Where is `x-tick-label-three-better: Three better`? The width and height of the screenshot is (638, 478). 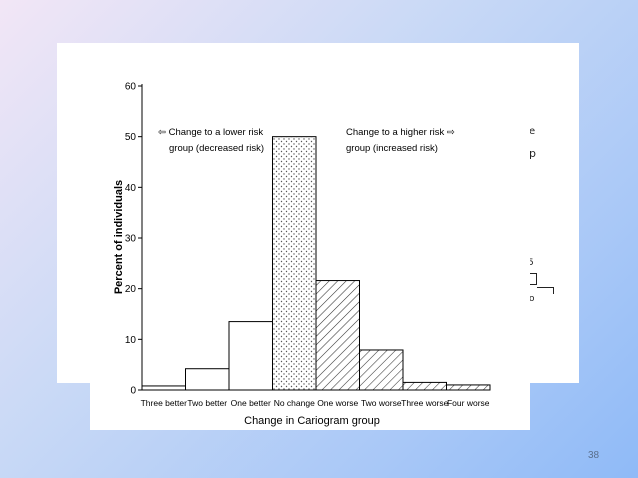
x-tick-label-three-better: Three better is located at coordinates (164, 403).